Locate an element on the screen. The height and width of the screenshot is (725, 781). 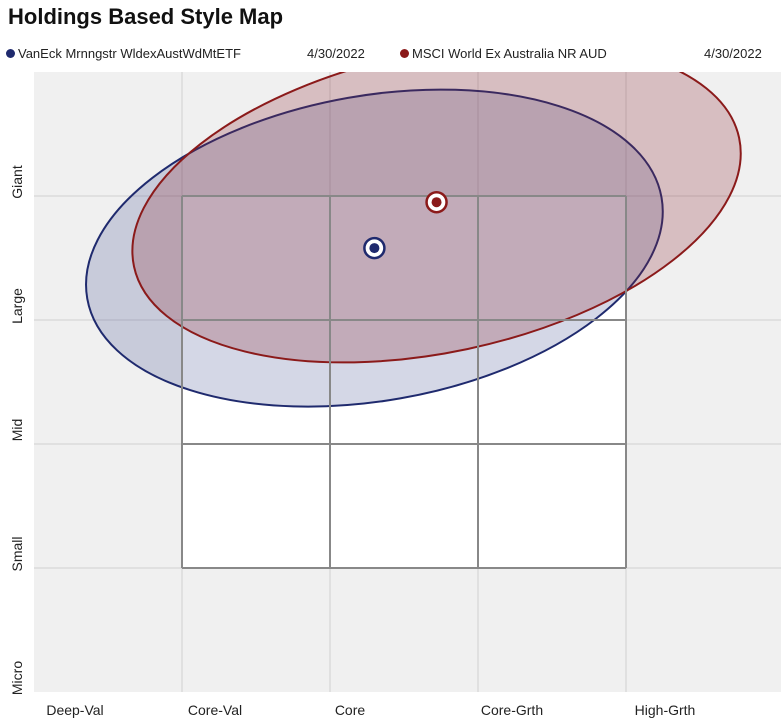
legend-item-fund: VanEck Mrnngstr WldexAustWdMtETF is located at coordinates (123, 53).